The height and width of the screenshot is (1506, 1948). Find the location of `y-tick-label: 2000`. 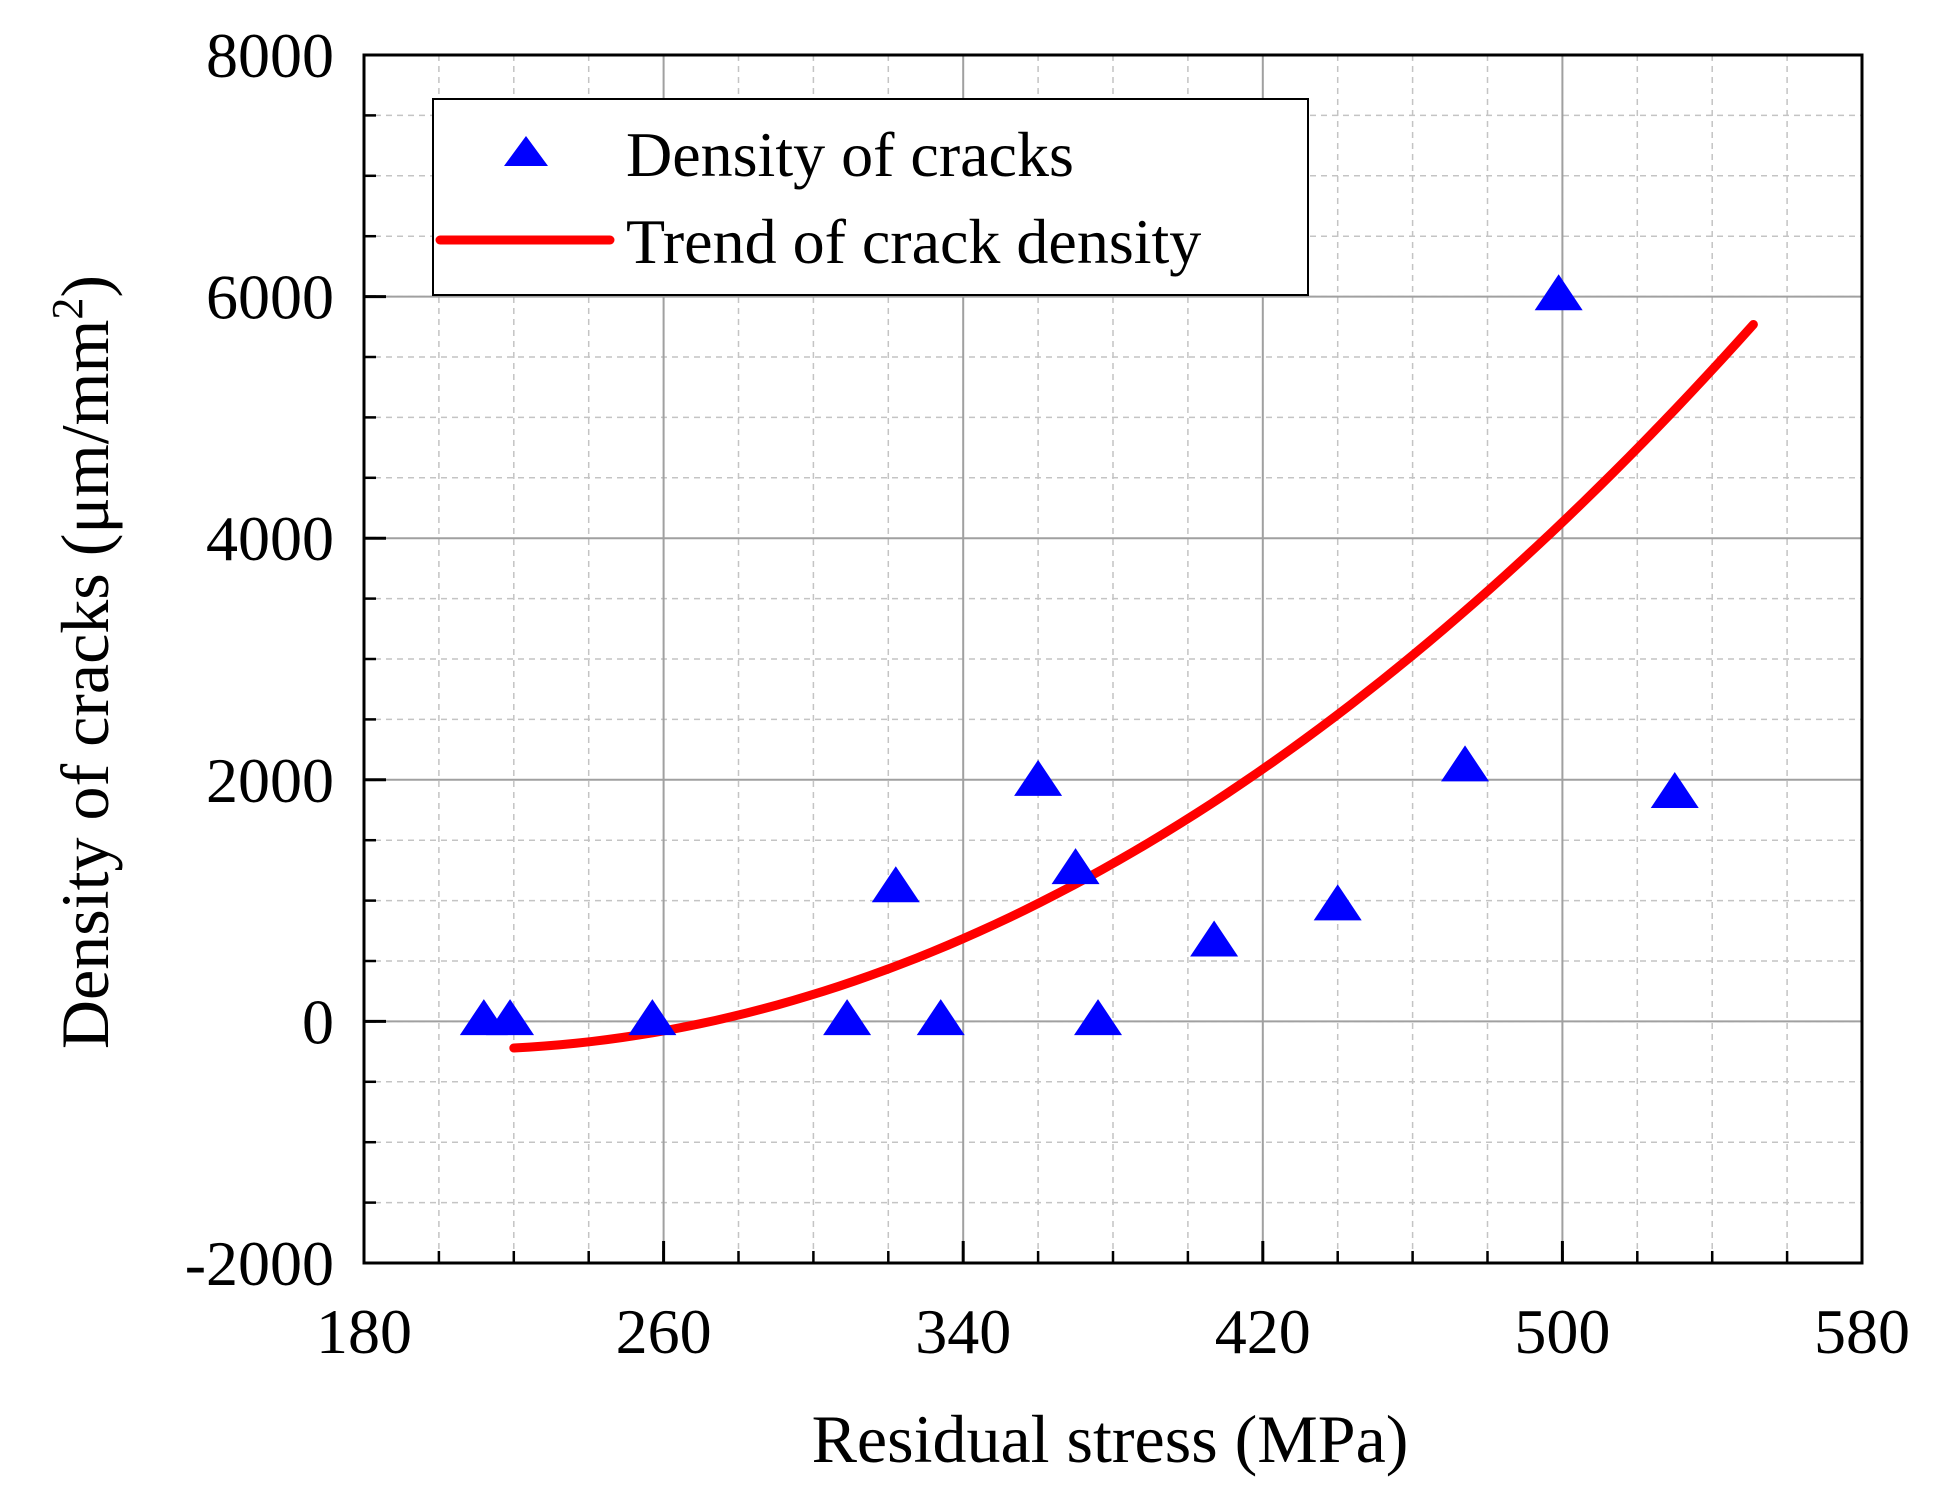

y-tick-label: 2000 is located at coordinates (270, 780).